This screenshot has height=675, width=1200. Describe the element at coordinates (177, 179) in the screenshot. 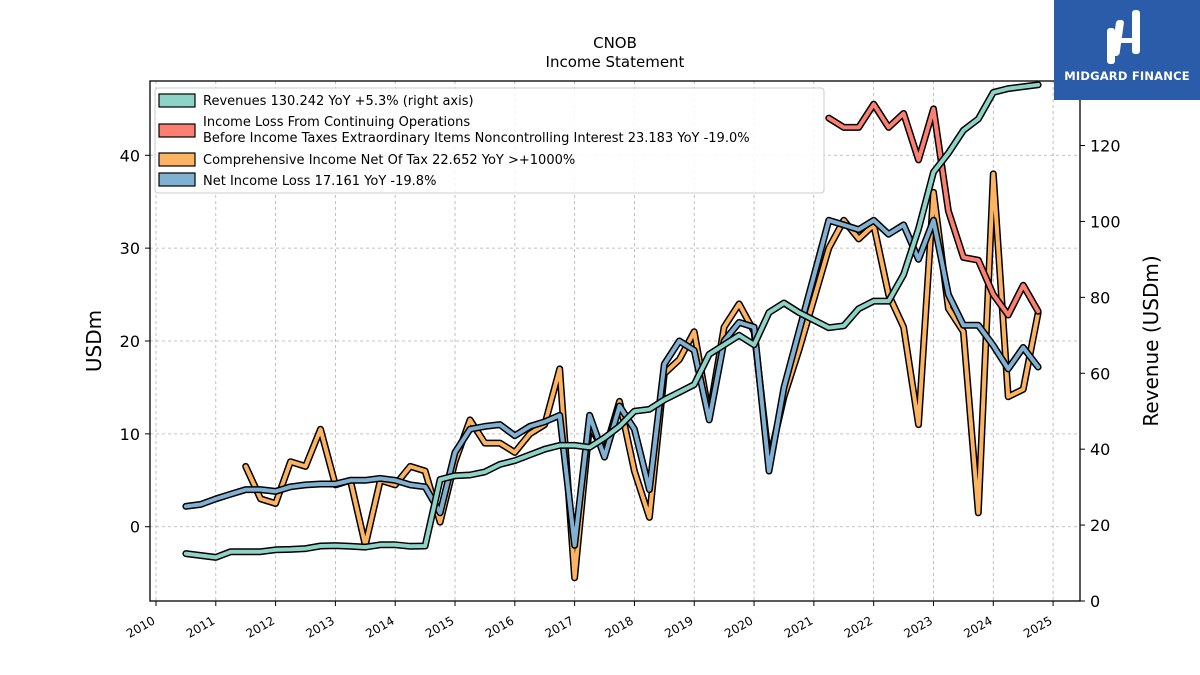

I see `legend-swatch-net-income` at that location.